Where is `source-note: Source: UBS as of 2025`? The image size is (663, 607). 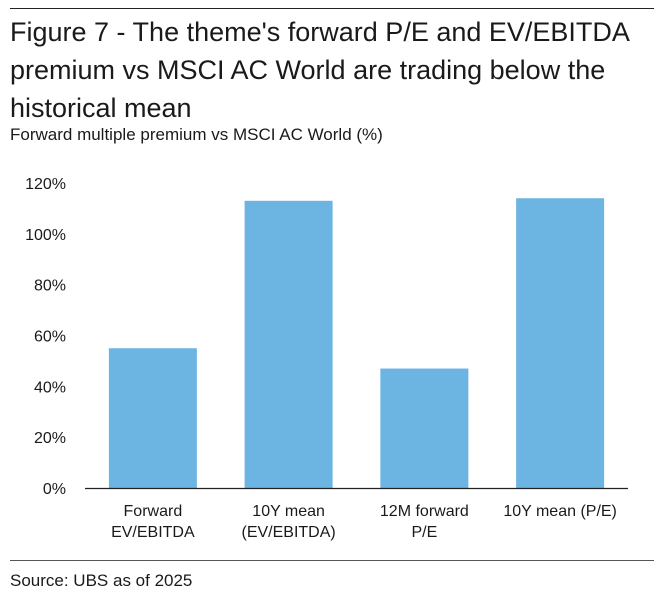
source-note: Source: UBS as of 2025 is located at coordinates (101, 580).